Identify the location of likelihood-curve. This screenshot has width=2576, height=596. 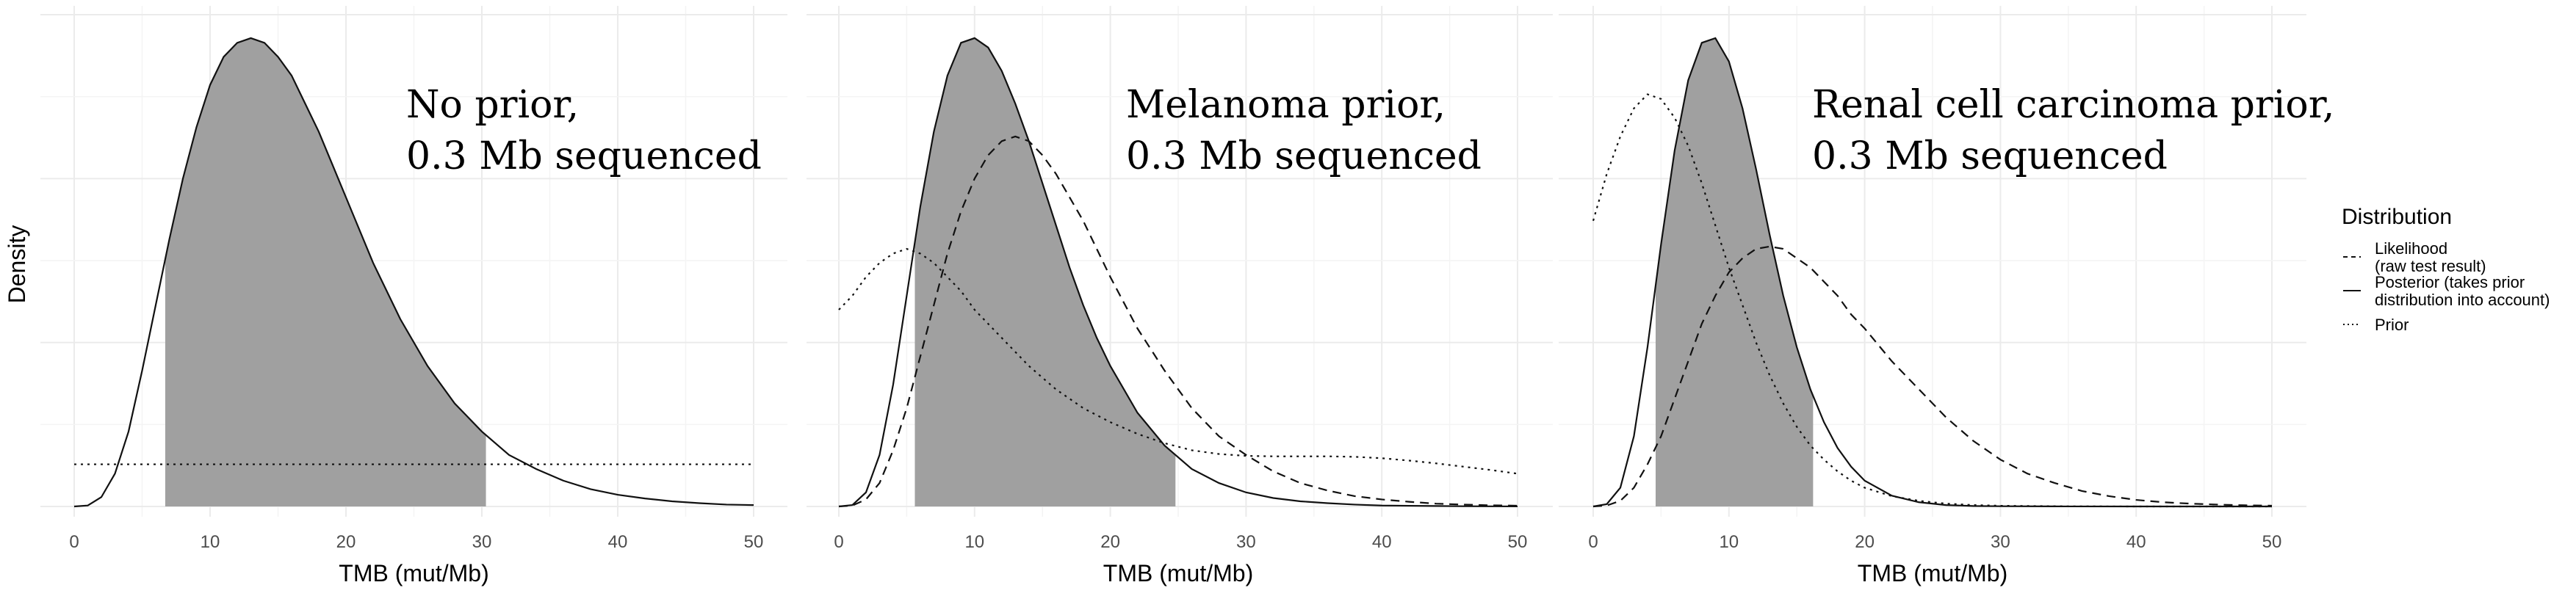
(1933, 376).